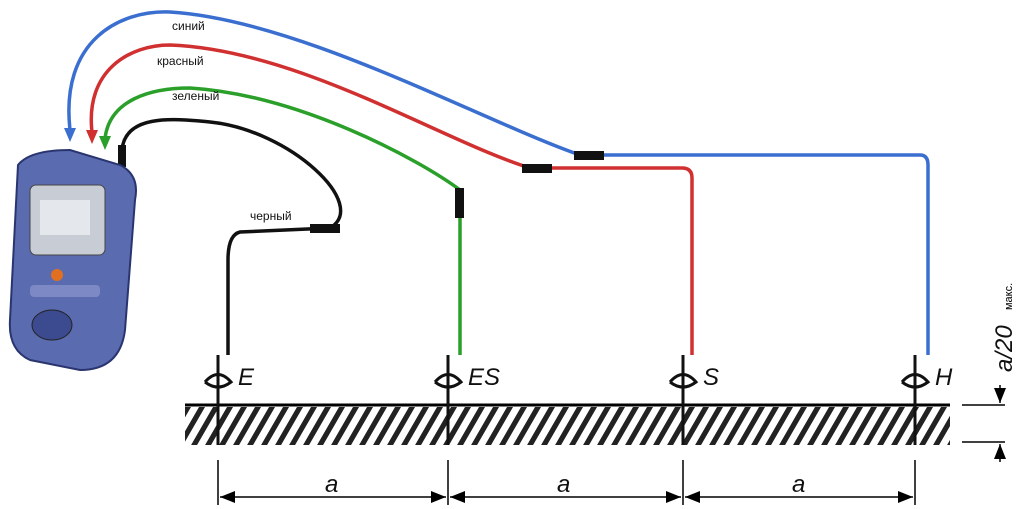 This screenshot has width=1017, height=509. What do you see at coordinates (246, 377) in the screenshot?
I see `electrode-label: E` at bounding box center [246, 377].